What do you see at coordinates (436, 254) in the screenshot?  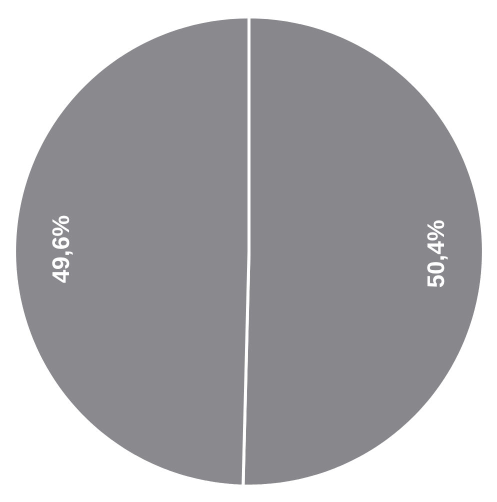 I see `data-label: 50,4%` at bounding box center [436, 254].